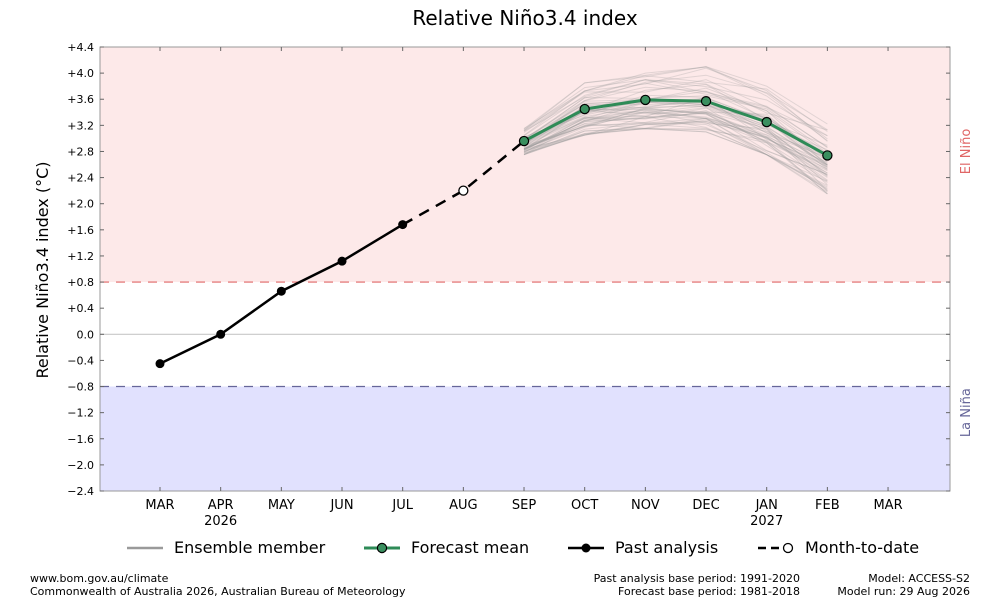  I want to click on footer-past-base: Past analysis base period: 1991-2020, so click(696, 578).